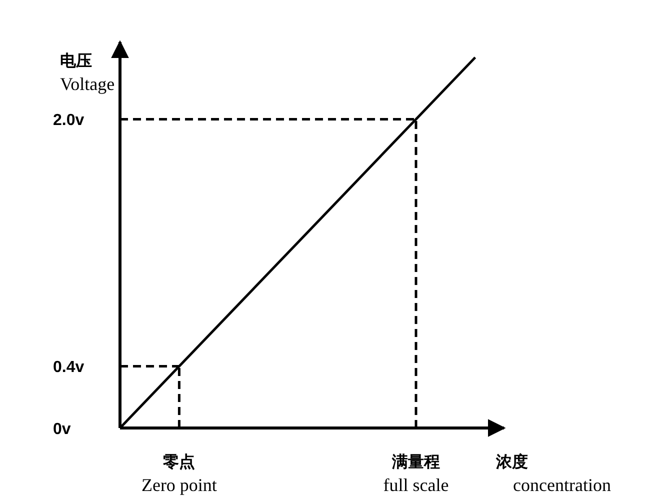 The height and width of the screenshot is (503, 665). Describe the element at coordinates (87, 84) in the screenshot. I see `ylabel: Voltage` at that location.